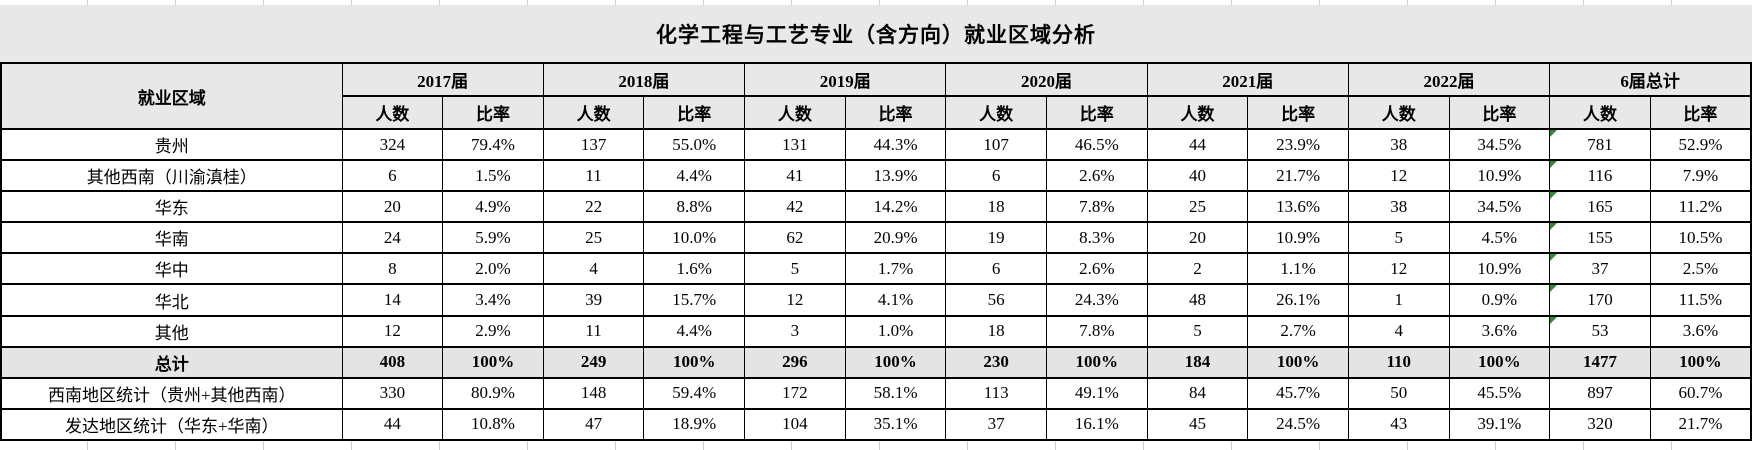 This screenshot has width=1752, height=450. Describe the element at coordinates (895, 144) in the screenshot. I see `ratio-cell: 44.3%` at that location.